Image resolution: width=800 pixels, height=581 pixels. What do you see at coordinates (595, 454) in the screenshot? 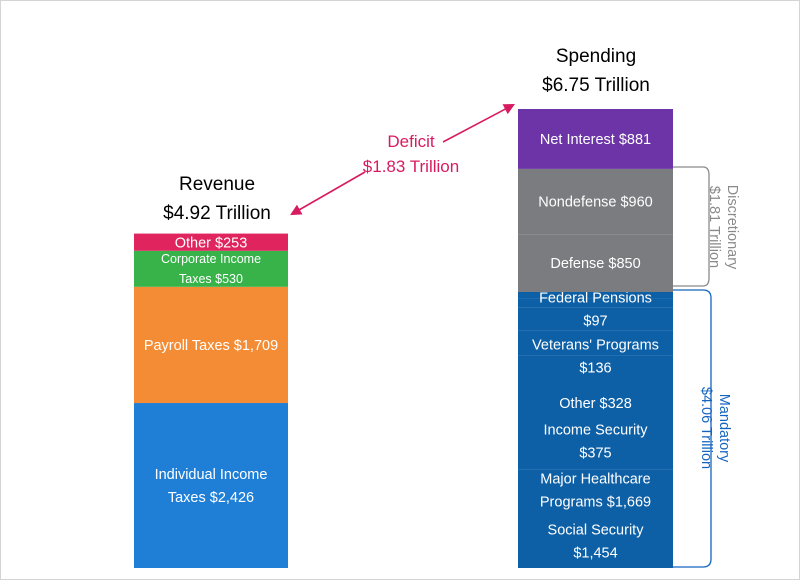
I see `spending-segment-income-security-label: $375` at bounding box center [595, 454].